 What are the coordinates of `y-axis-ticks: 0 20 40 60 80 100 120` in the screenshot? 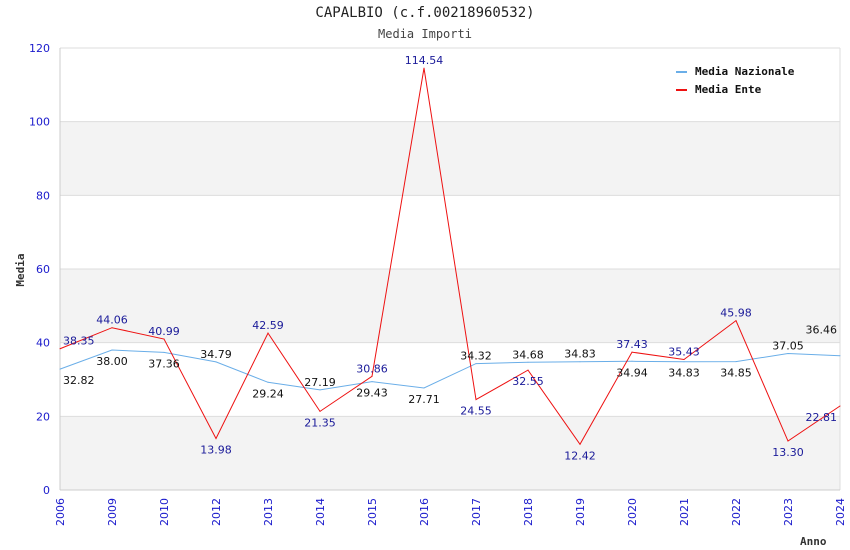 It's located at (39, 269).